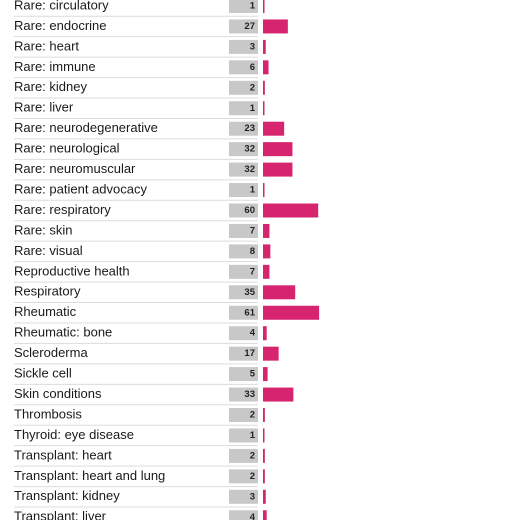 This screenshot has height=520, width=520. What do you see at coordinates (43, 229) in the screenshot?
I see `category-label: Rare: skin` at bounding box center [43, 229].